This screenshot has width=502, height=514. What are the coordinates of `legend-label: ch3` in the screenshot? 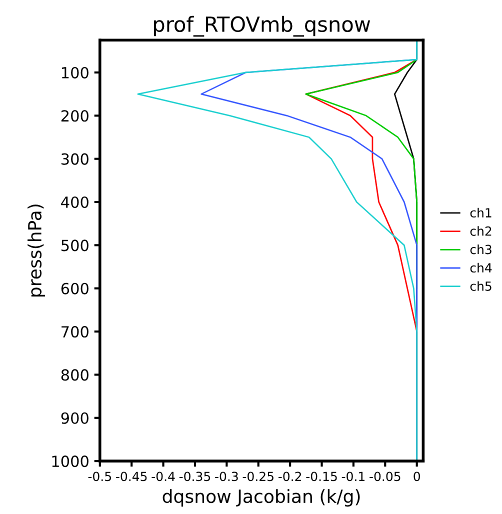 It's located at (481, 249).